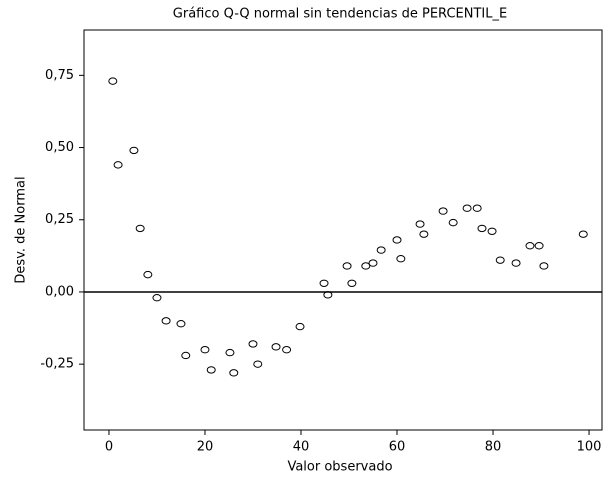  I want to click on x-axis-label: Valor observado, so click(339, 467).